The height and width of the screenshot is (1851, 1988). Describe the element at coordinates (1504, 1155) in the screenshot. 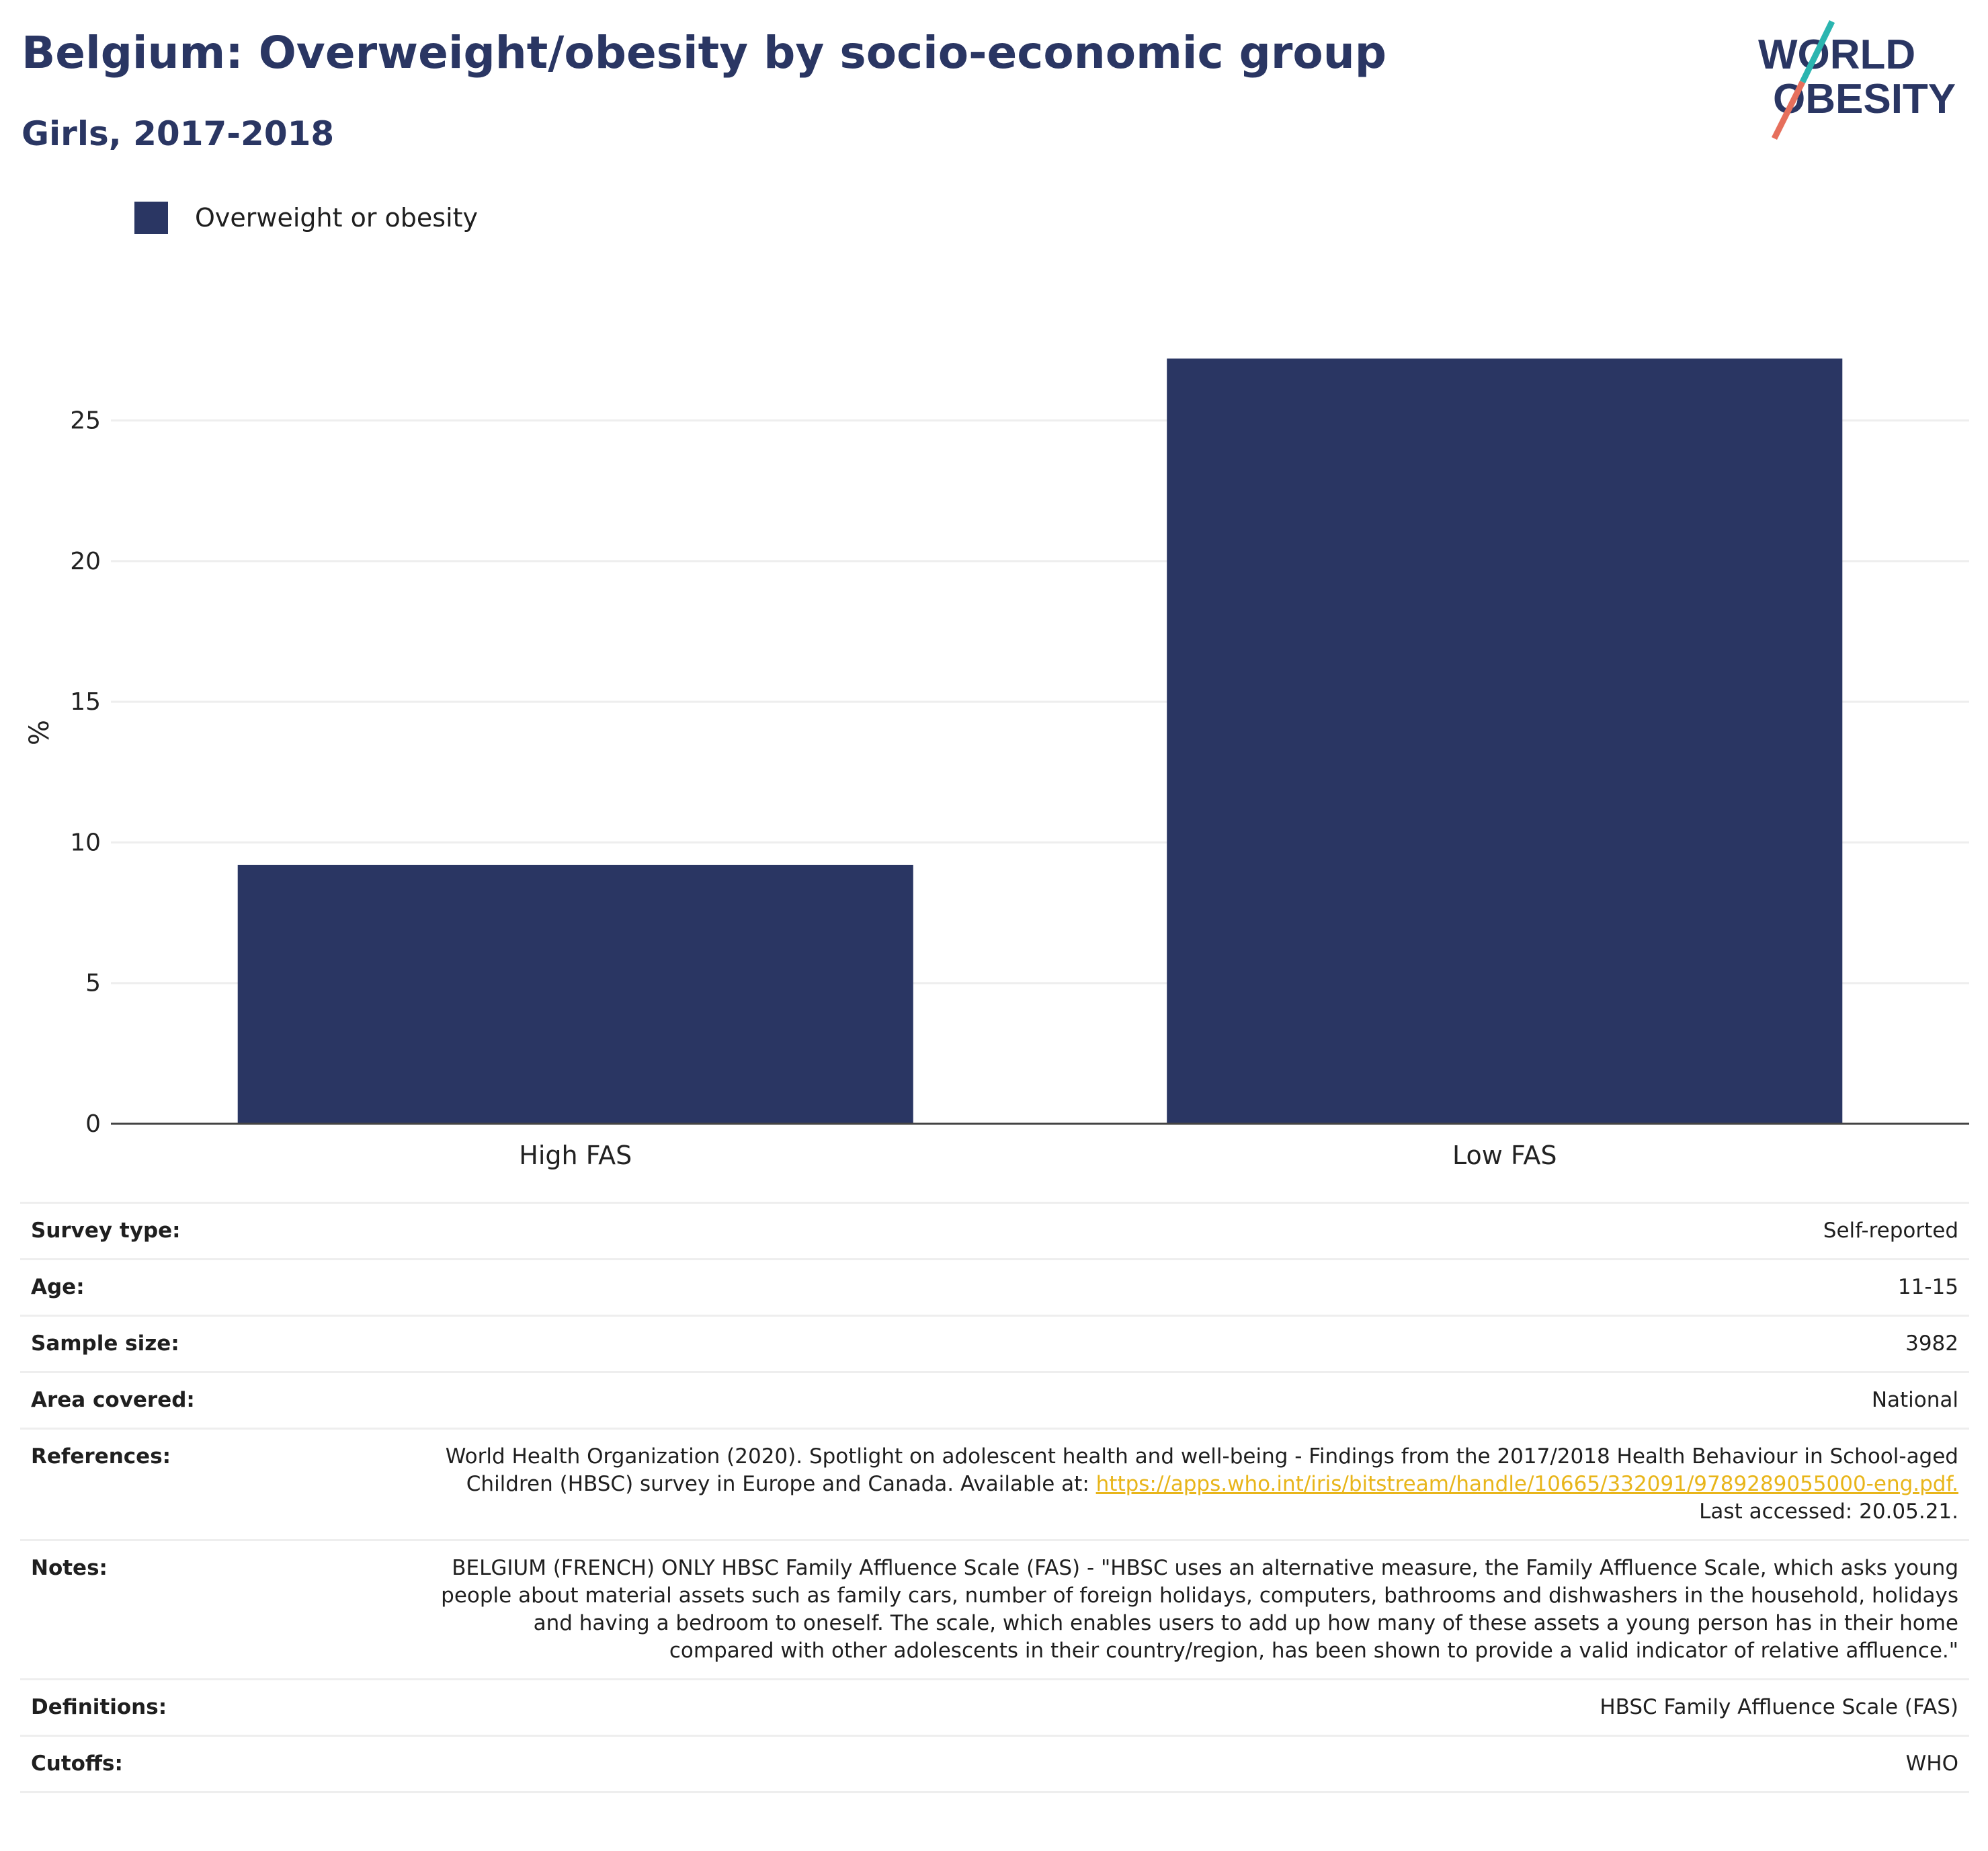

I see `x-tick-label: Low FAS` at that location.